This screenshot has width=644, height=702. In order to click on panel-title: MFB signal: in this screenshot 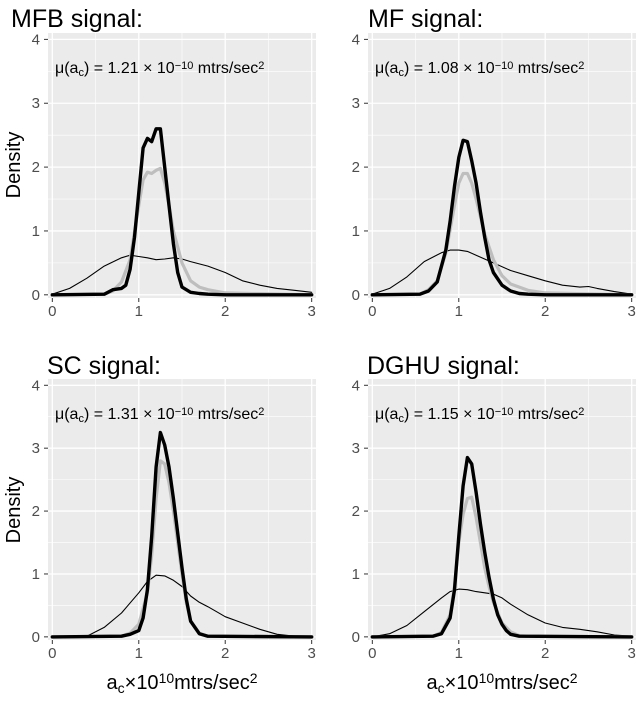, I will do `click(77, 19)`.